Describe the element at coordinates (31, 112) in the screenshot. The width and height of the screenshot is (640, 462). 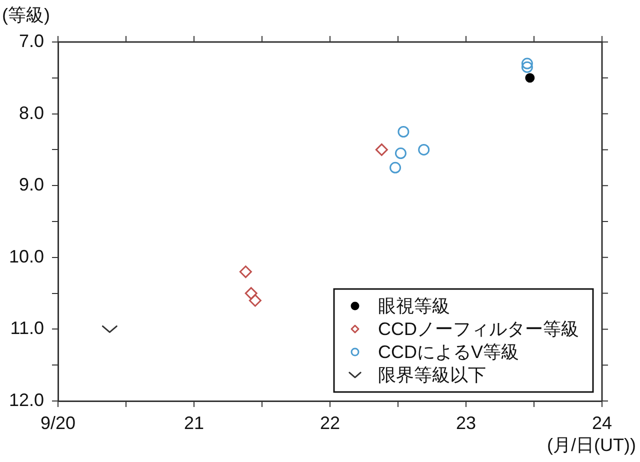
I see `y-tick-label: 8.0` at that location.